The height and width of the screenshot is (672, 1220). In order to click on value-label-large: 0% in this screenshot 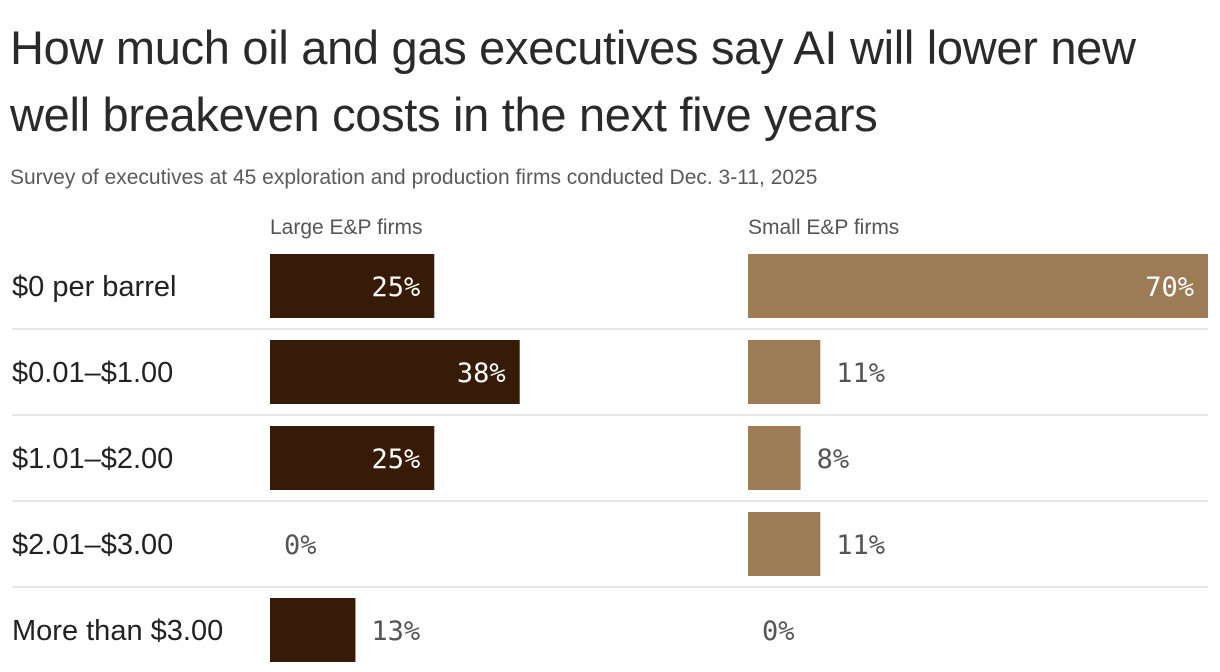, I will do `click(300, 545)`.